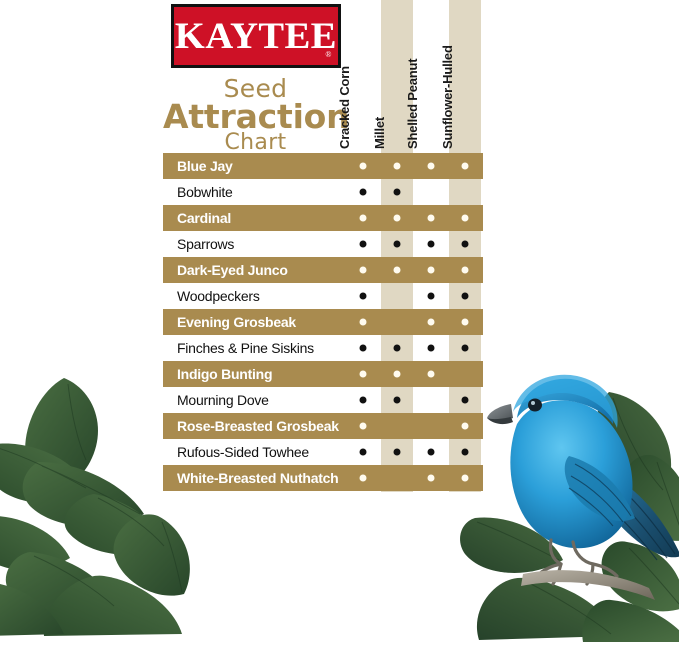  What do you see at coordinates (256, 78) in the screenshot?
I see `brand-block: KAYTEE ® Seed Attraction Chart` at bounding box center [256, 78].